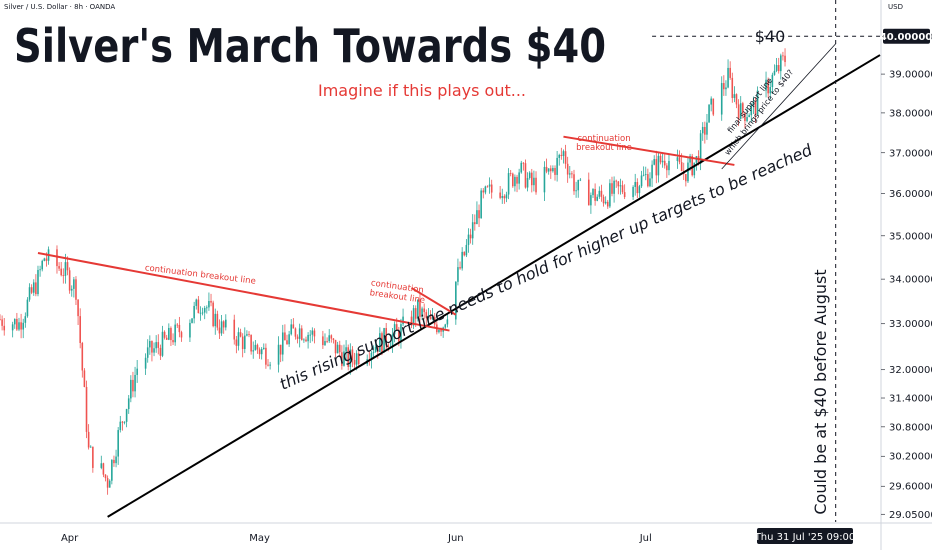 This screenshot has height=550, width=932. I want to click on currency-label: USD, so click(895, 7).